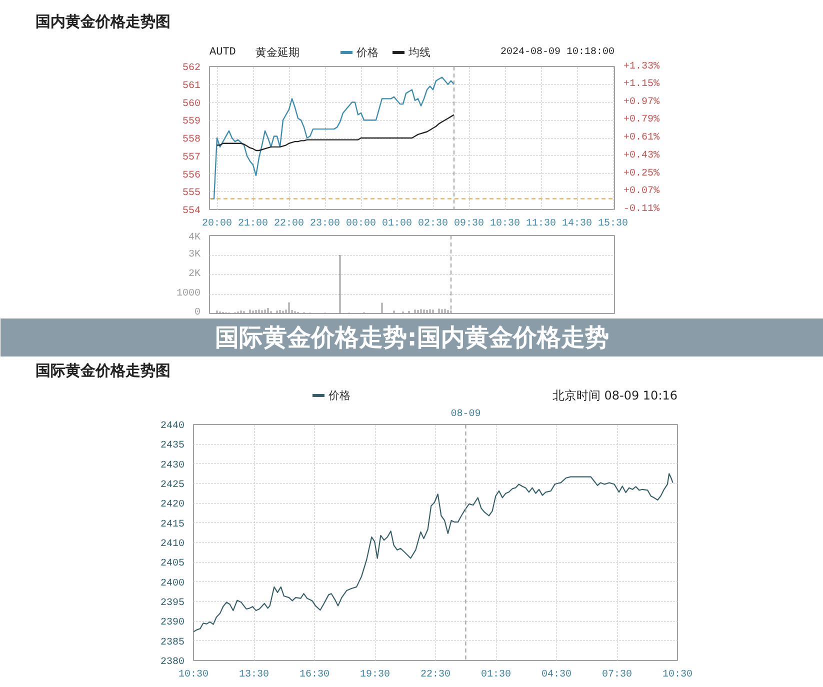  Describe the element at coordinates (496, 675) in the screenshot. I see `x-tick-label: 01:30` at that location.